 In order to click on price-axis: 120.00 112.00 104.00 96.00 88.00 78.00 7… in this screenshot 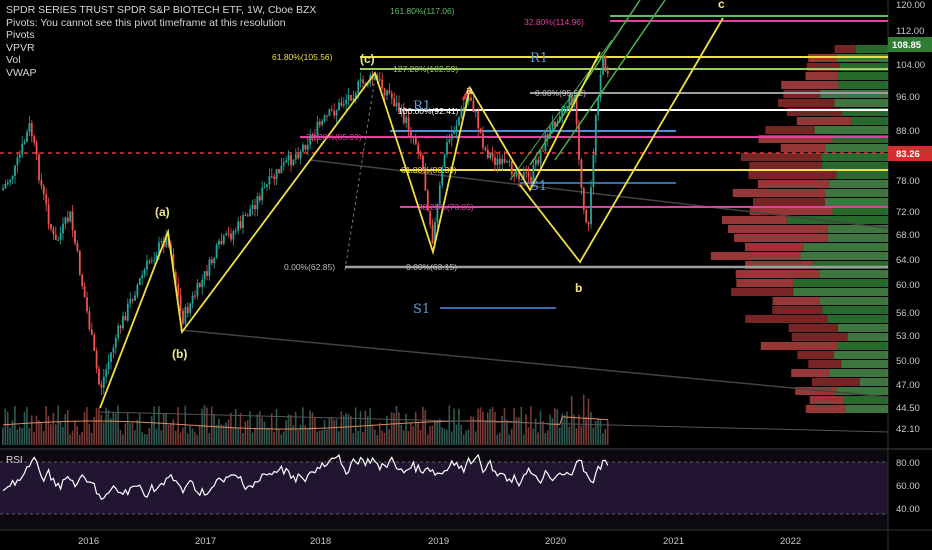, I will do `click(910, 217)`.